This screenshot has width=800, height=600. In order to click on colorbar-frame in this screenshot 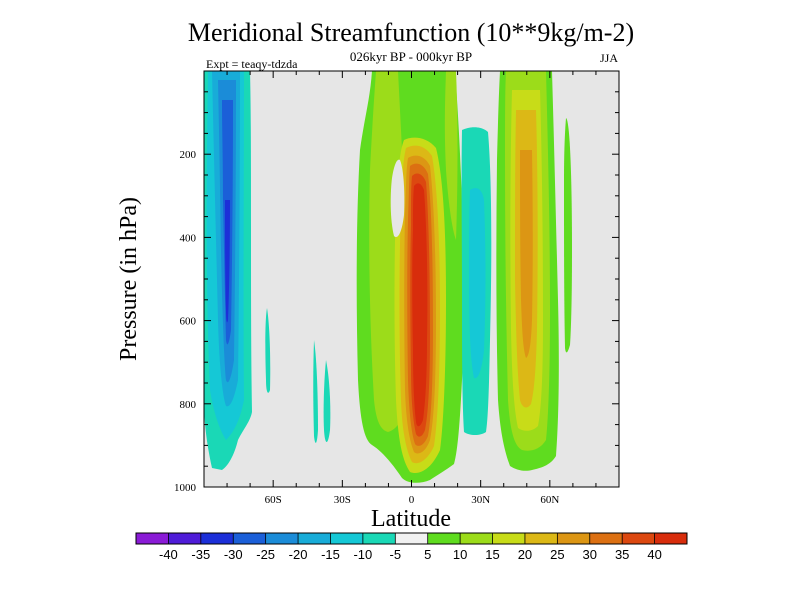, I will do `click(411, 538)`.